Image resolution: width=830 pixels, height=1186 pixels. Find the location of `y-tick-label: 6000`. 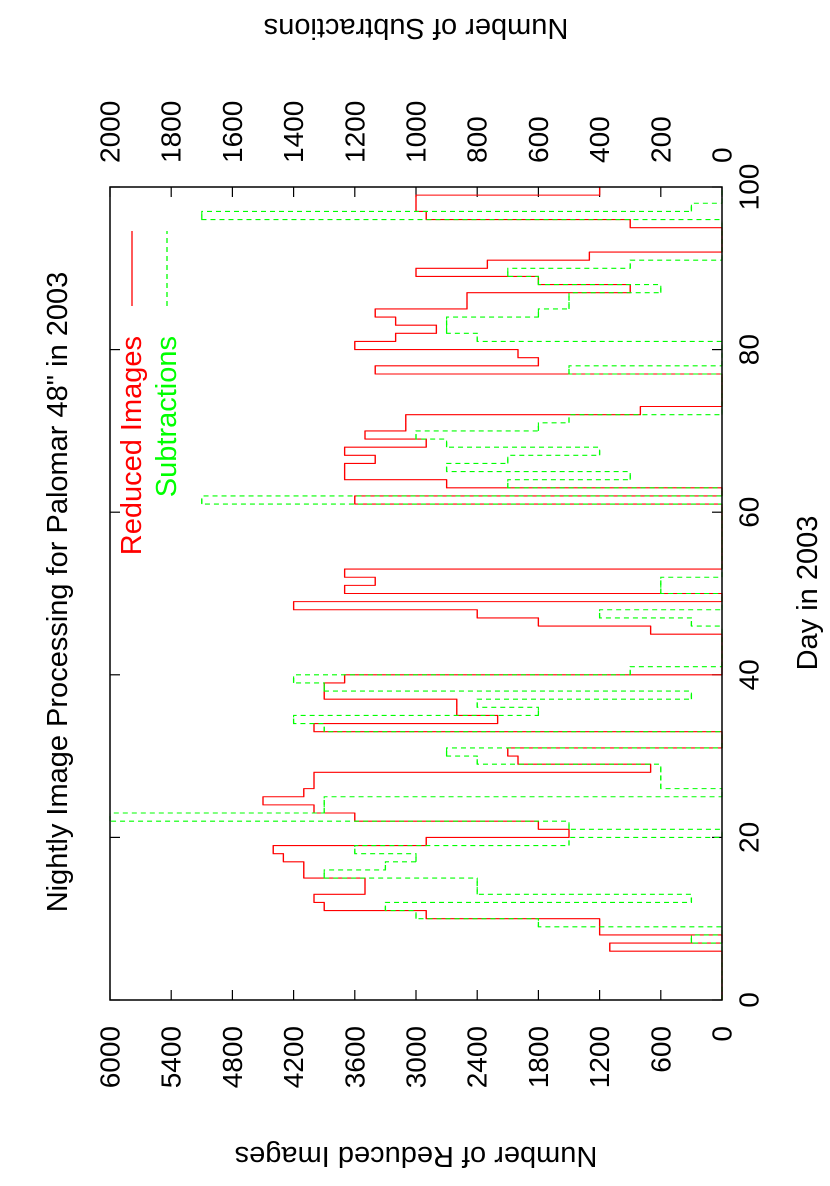

y-tick-label: 6000 is located at coordinates (110, 1057).